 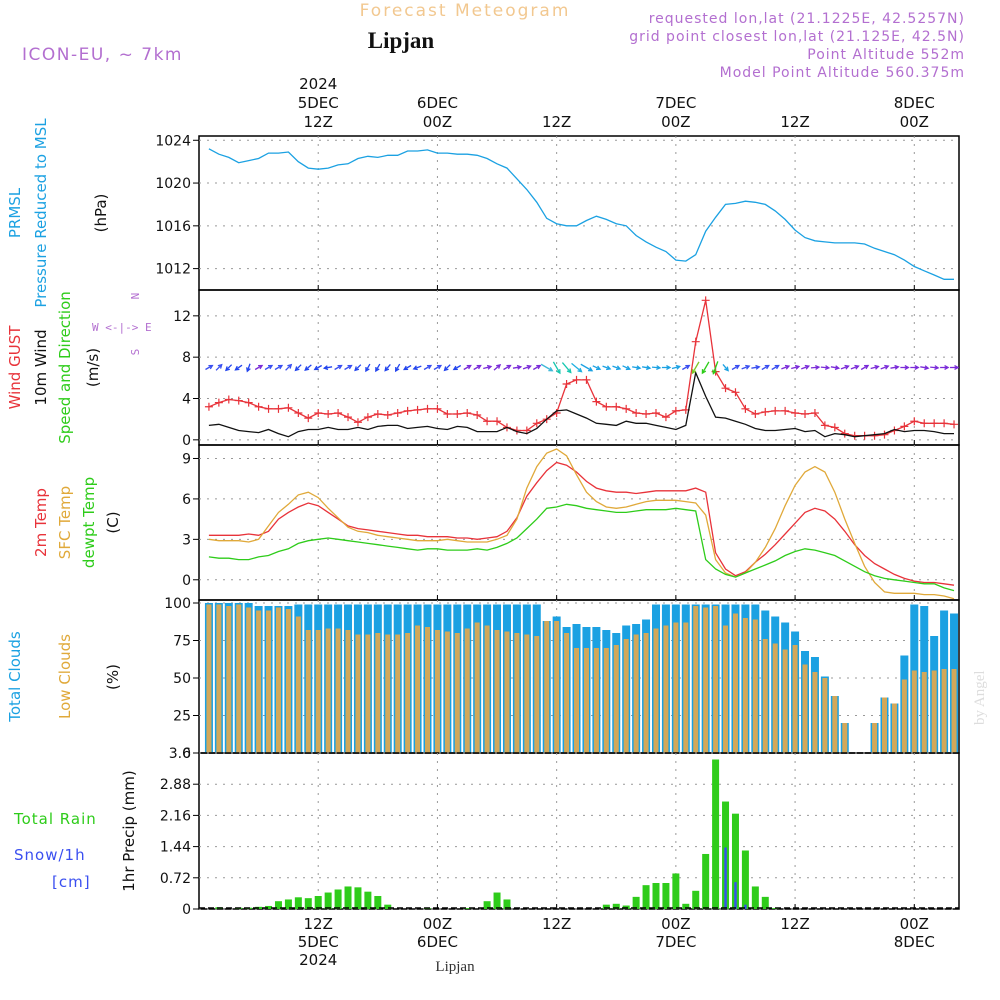 I want to click on y-tick-label: 1012, so click(x=173, y=270).